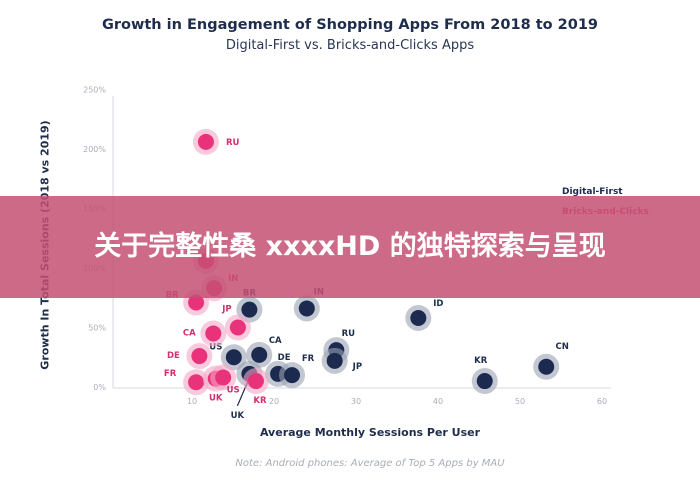 The height and width of the screenshot is (497, 700). What do you see at coordinates (350, 45) in the screenshot?
I see `chart-subtitle: Digital-First vs. Bricks-and-Clicks Apps` at bounding box center [350, 45].